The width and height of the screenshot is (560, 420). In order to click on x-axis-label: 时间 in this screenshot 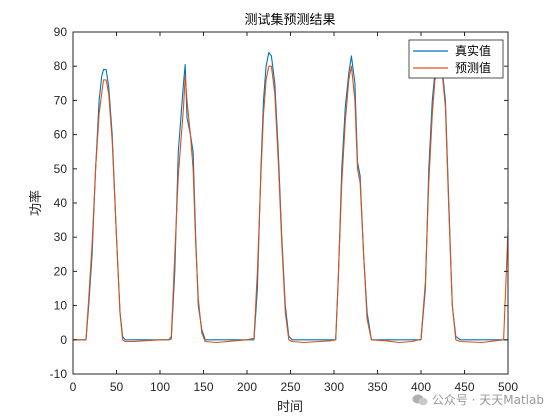, I will do `click(290, 407)`.